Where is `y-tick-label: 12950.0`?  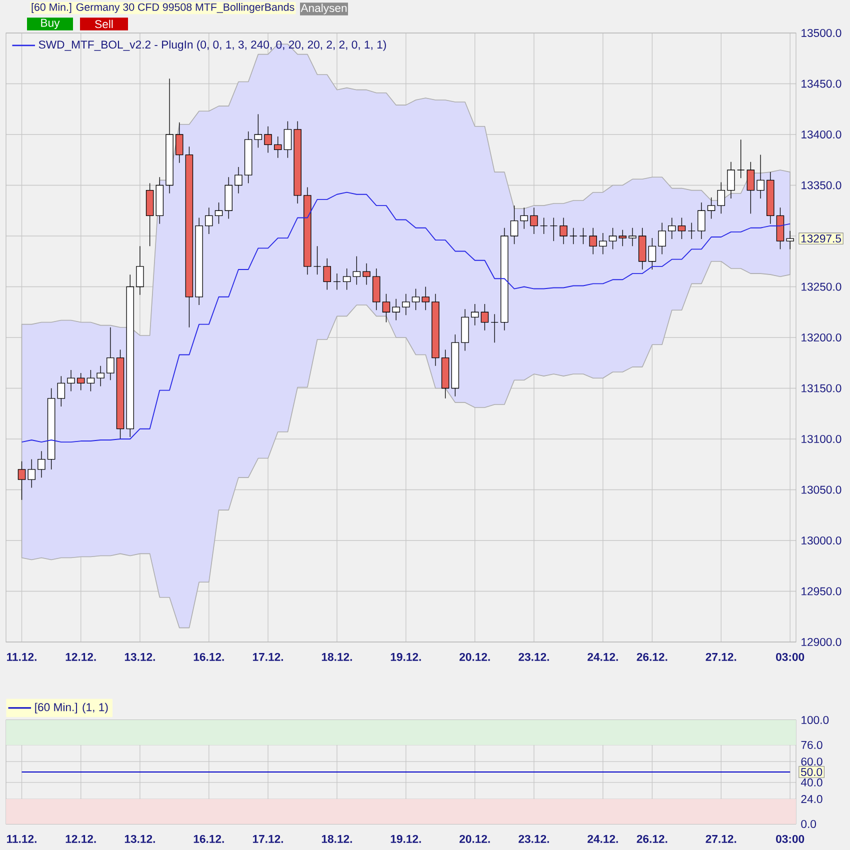 y-tick-label: 12950.0 is located at coordinates (822, 591).